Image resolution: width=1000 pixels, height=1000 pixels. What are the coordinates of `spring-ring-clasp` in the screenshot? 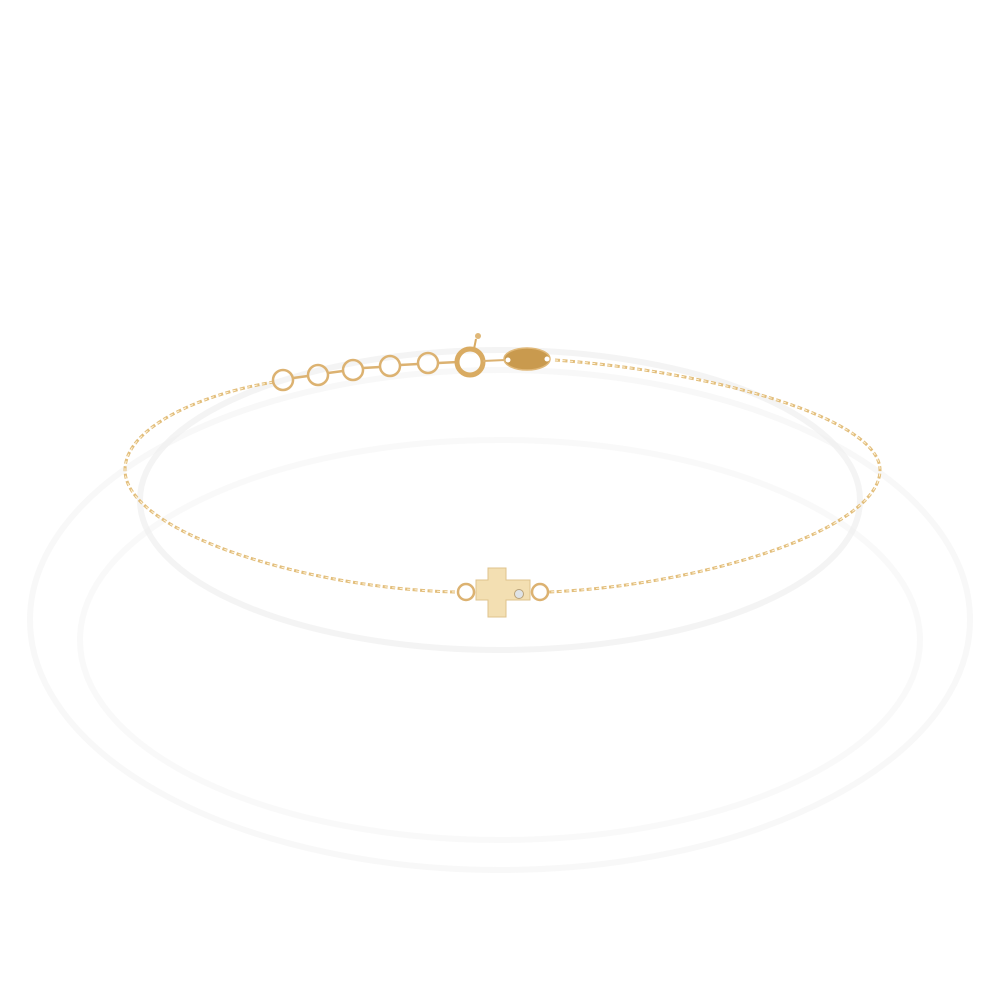 It's located at (470, 355).